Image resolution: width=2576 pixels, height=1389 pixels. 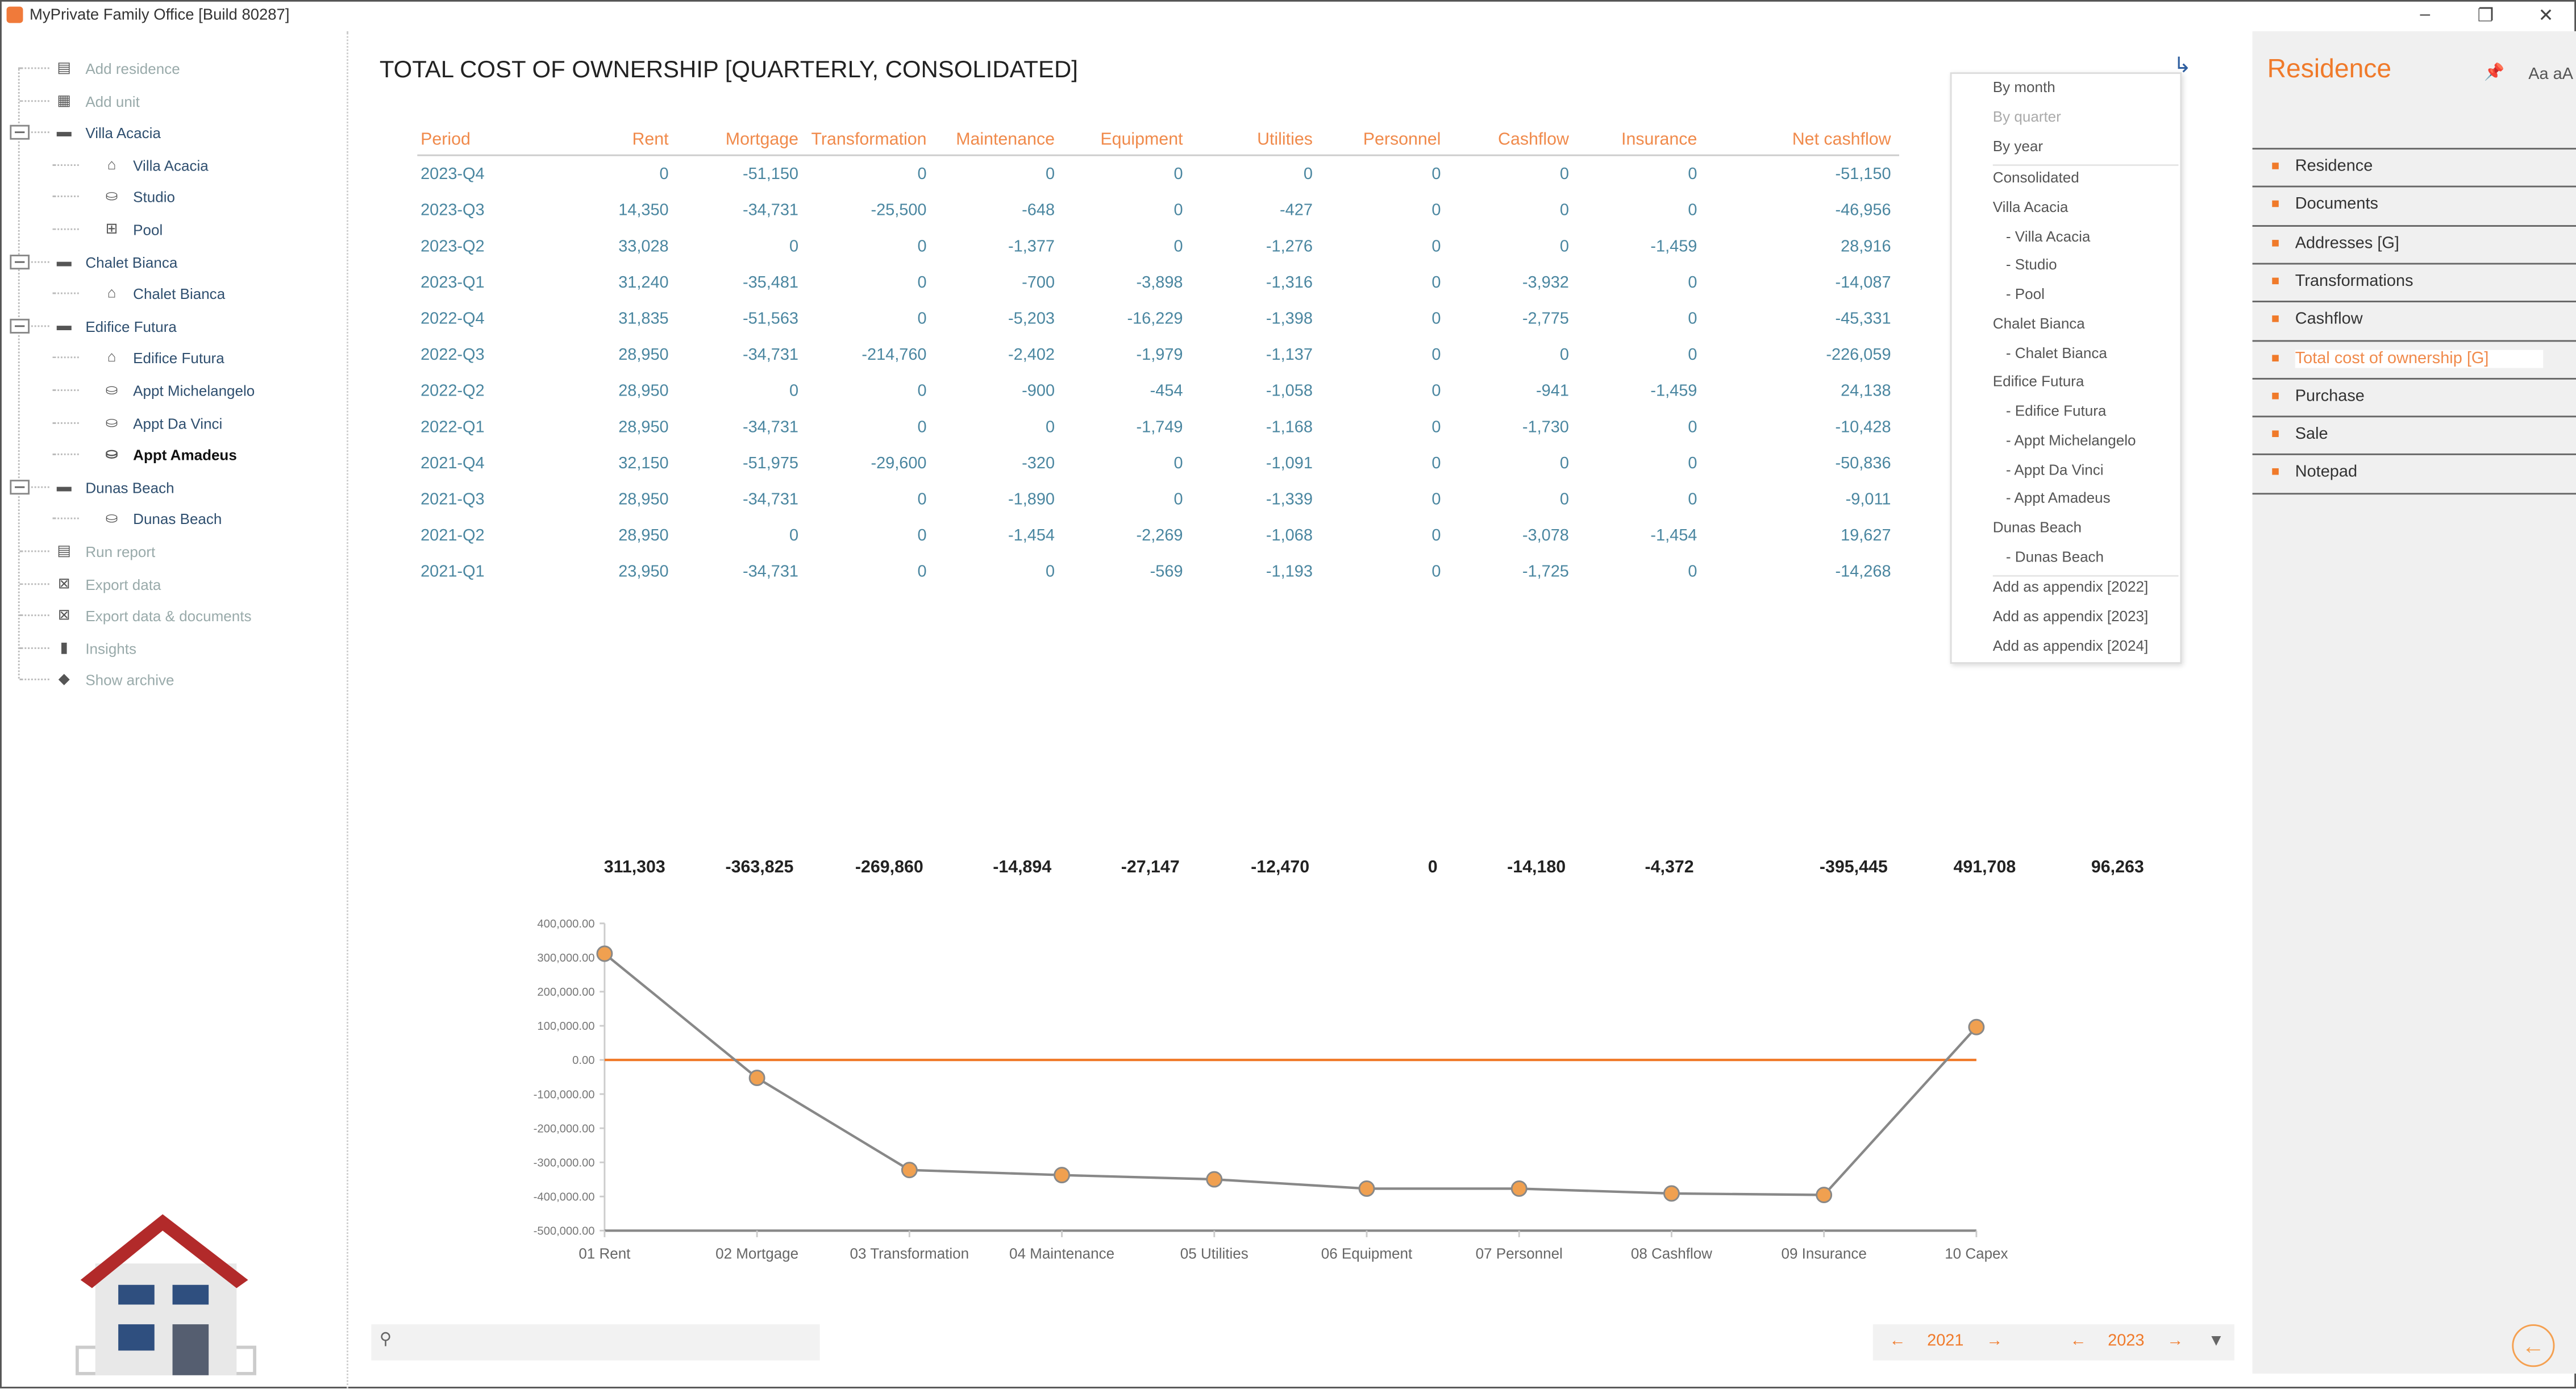 What do you see at coordinates (2078, 1341) in the screenshot?
I see `year-to-prev-button: ←` at bounding box center [2078, 1341].